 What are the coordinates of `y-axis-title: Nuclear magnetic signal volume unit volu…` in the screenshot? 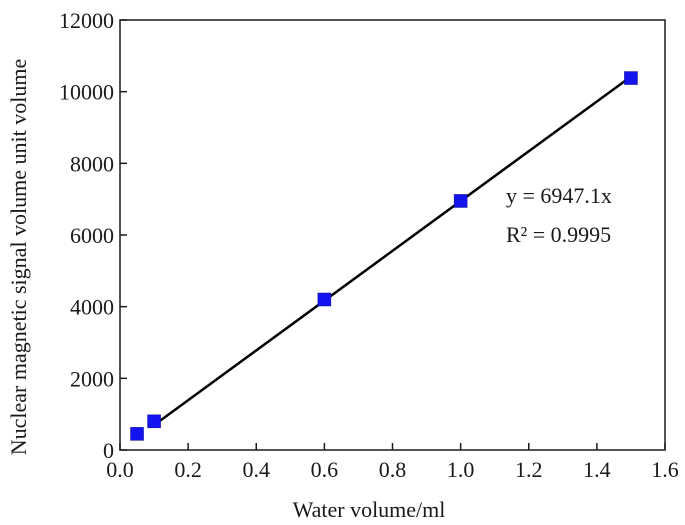 It's located at (18, 257).